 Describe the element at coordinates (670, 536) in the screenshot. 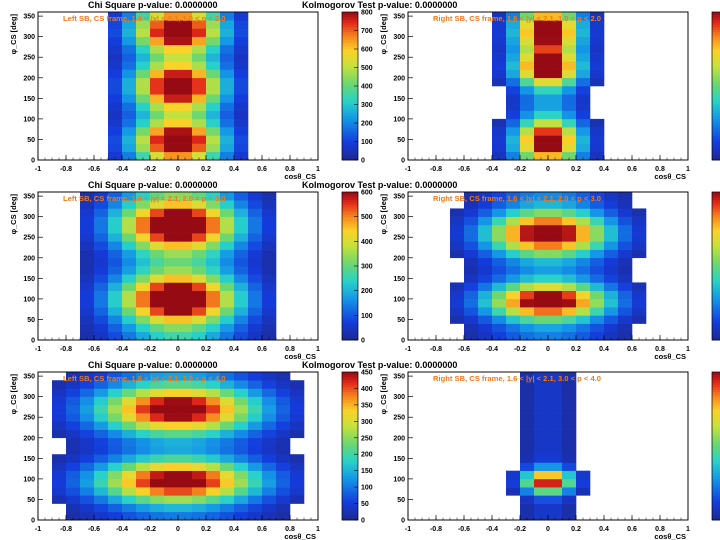

I see `x-axis-title: cosθ_CS` at that location.